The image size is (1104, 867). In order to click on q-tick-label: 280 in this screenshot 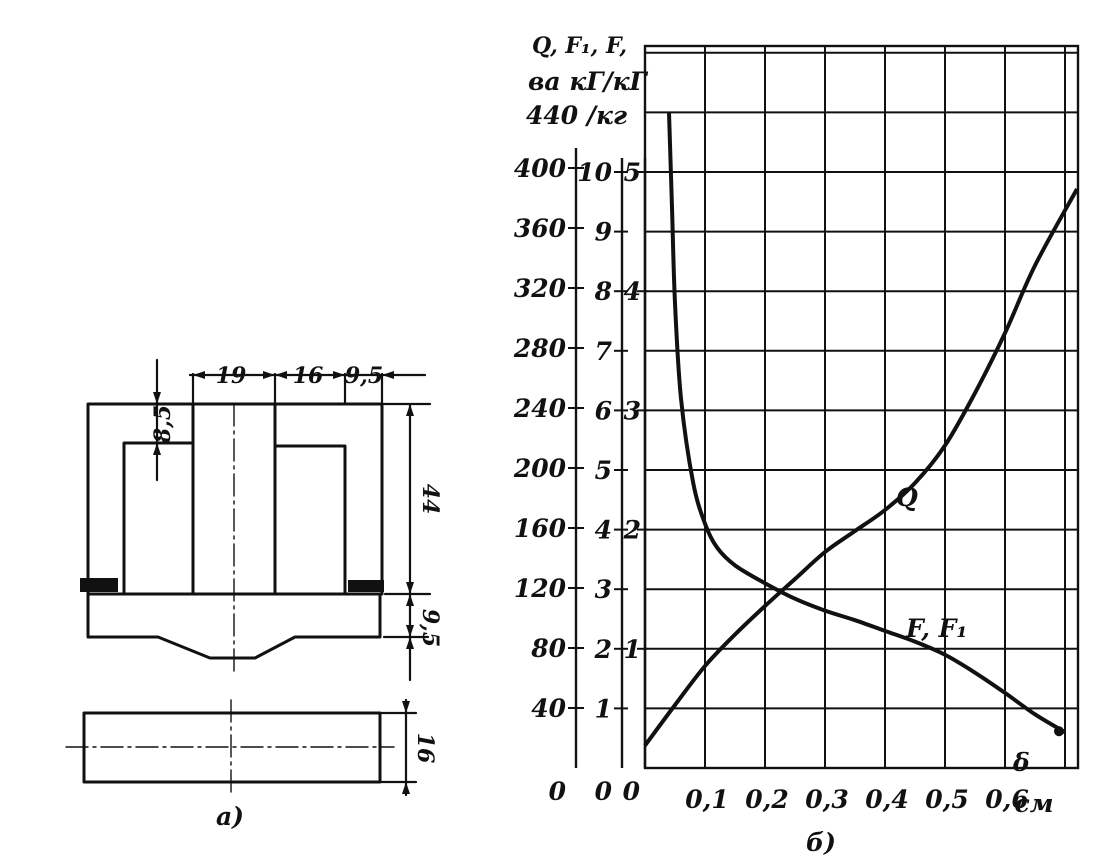, I will do `click(540, 348)`.